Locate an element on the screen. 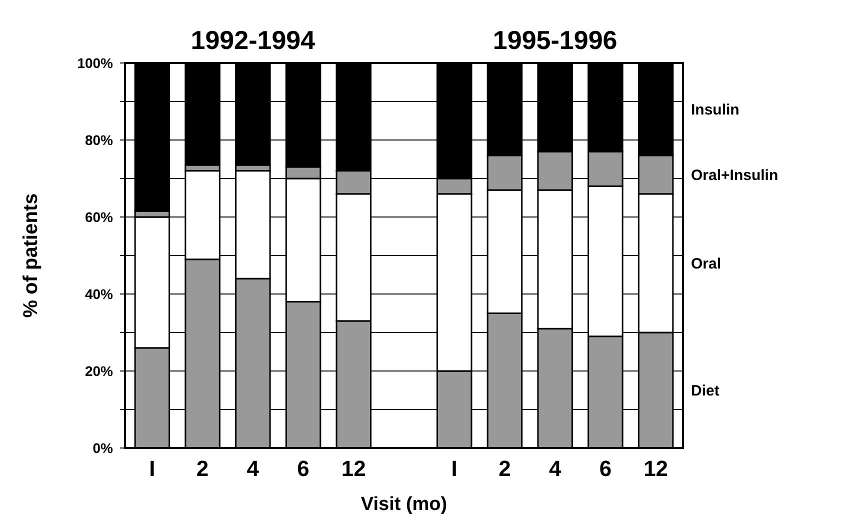 The width and height of the screenshot is (853, 532). y-tick-label: 80% is located at coordinates (99, 140).